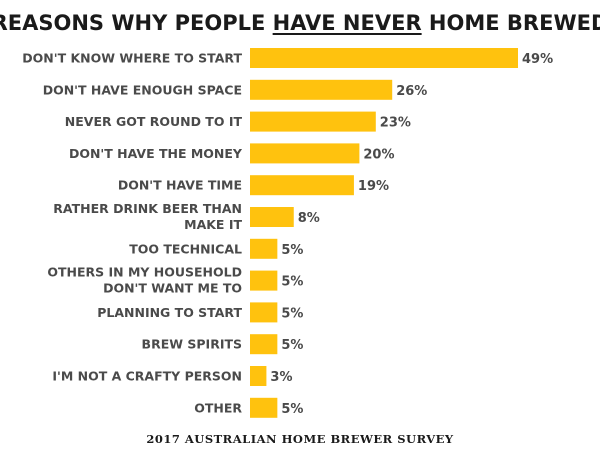 The image size is (600, 459). What do you see at coordinates (411, 91) in the screenshot?
I see `value-label-2: 26%` at bounding box center [411, 91].